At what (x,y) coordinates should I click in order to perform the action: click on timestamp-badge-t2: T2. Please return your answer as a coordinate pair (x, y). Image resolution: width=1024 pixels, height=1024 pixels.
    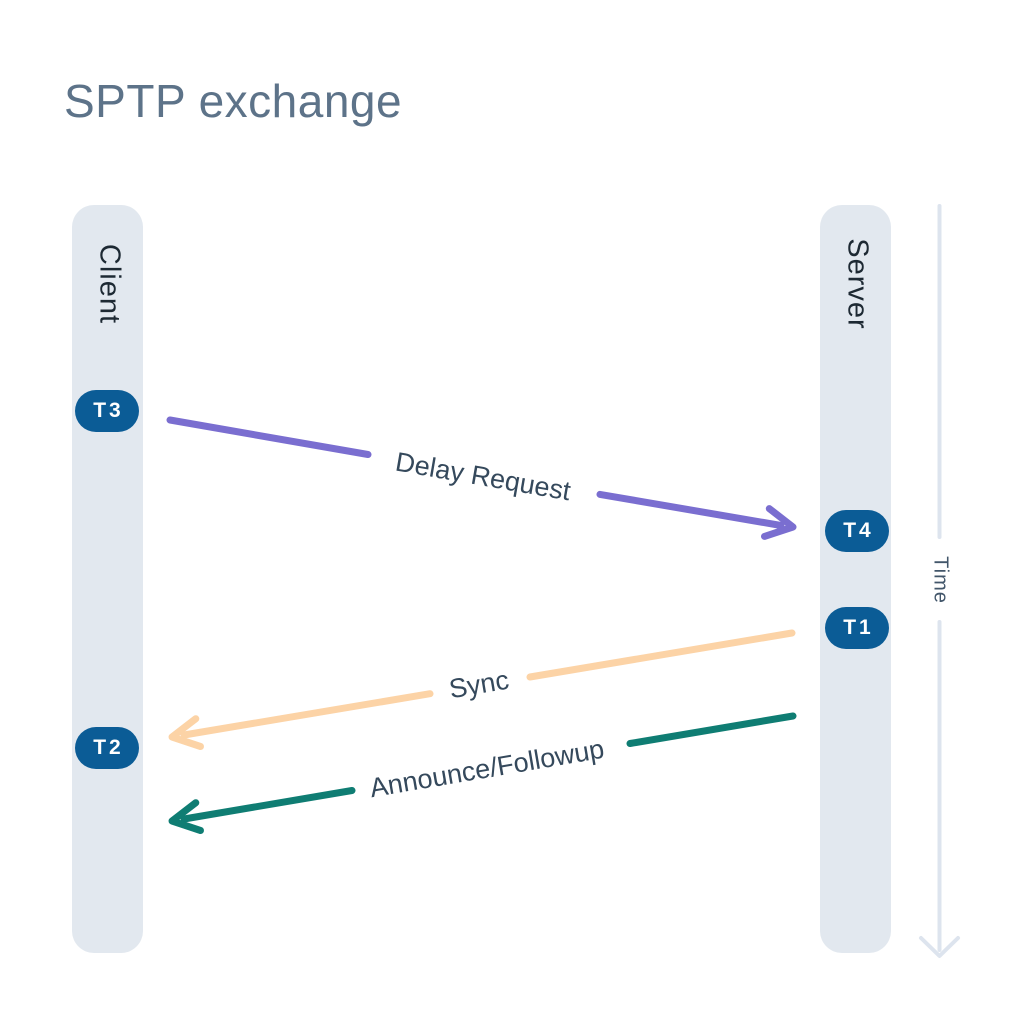
    Looking at the image, I should click on (107, 748).